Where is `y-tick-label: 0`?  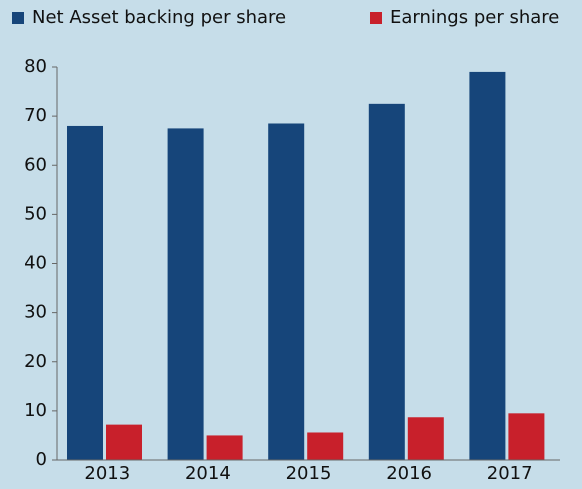
y-tick-label: 0 is located at coordinates (41, 459).